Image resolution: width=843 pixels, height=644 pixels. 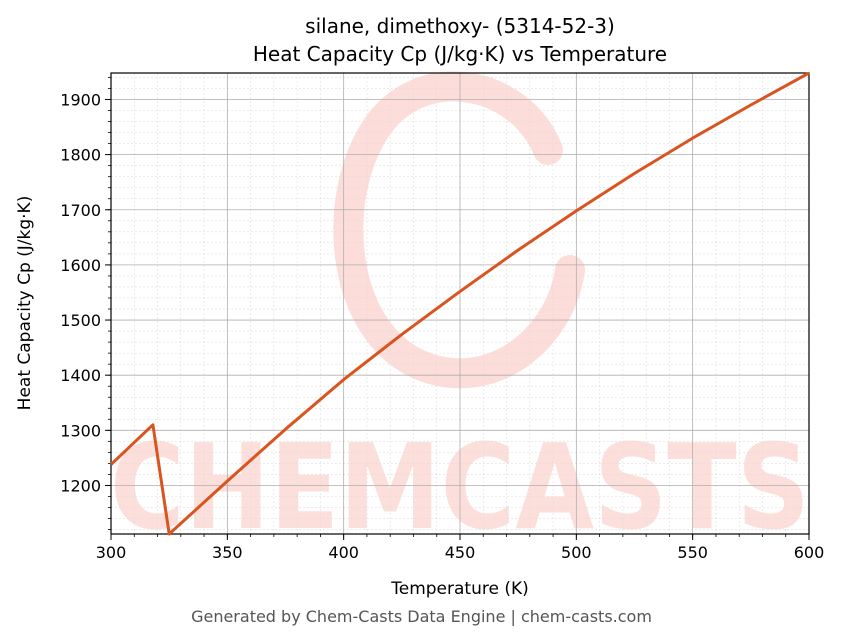 I want to click on chart-title-line1: silane, dimethoxy- (5314-52-3), so click(x=460, y=26).